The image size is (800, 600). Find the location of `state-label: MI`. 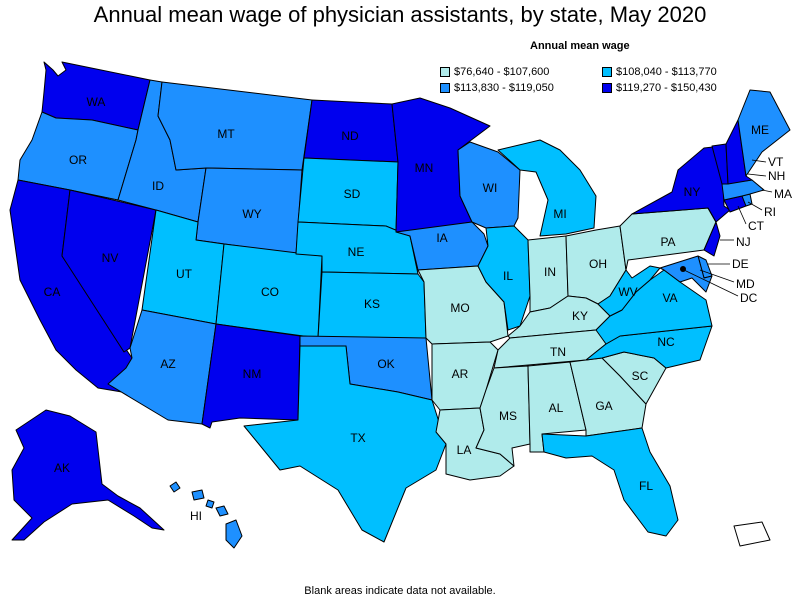

state-label: MI is located at coordinates (559, 214).